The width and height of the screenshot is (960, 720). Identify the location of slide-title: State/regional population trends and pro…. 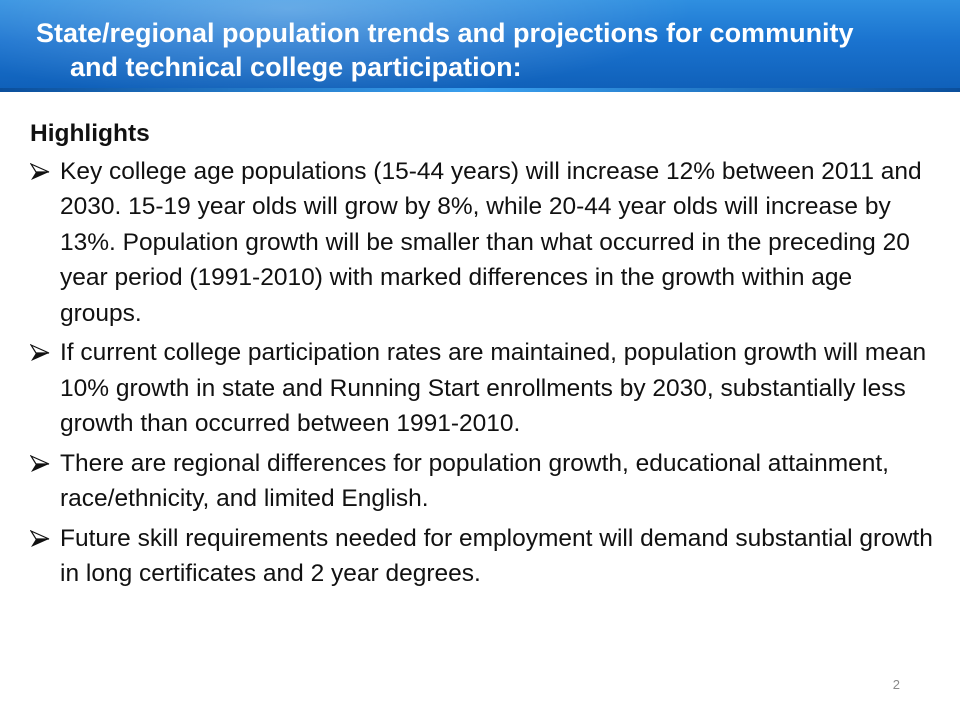
(476, 50).